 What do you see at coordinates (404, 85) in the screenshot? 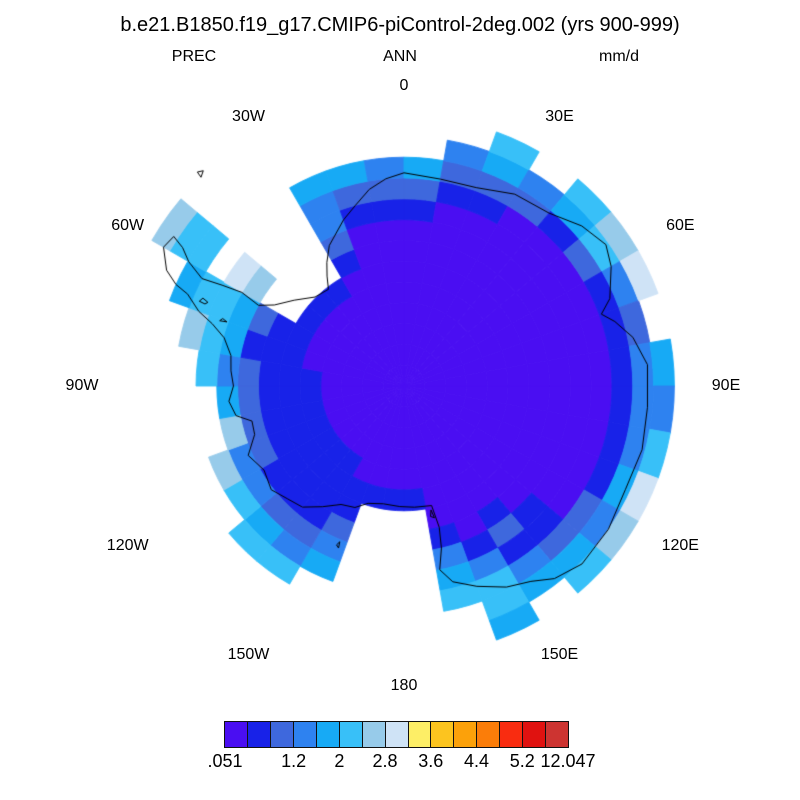
I see `lon-label-0: 0` at bounding box center [404, 85].